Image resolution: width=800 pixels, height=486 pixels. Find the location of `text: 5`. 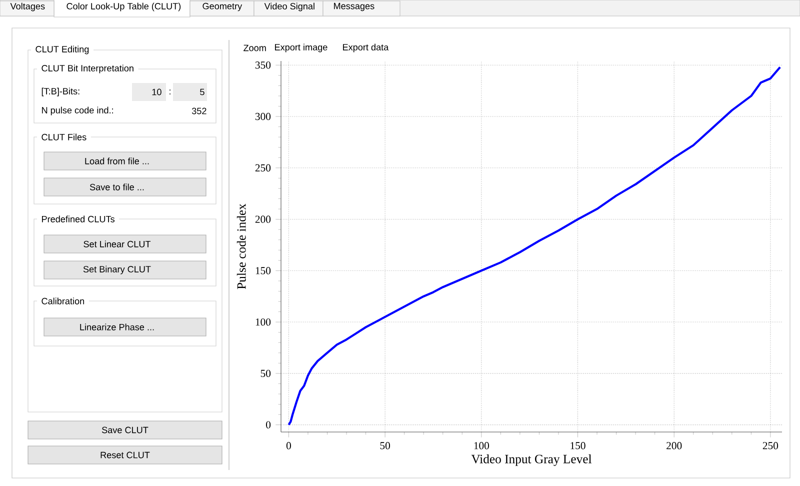

text: 5 is located at coordinates (202, 92).